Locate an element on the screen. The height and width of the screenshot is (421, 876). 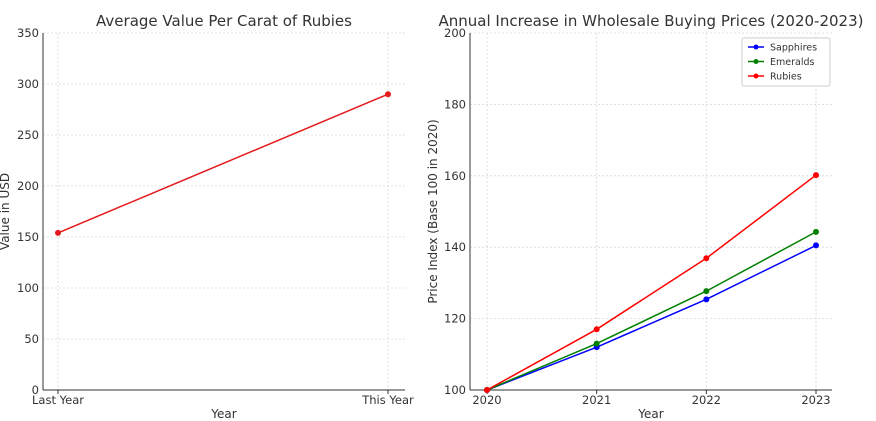
legend-label: Rubies is located at coordinates (786, 77).